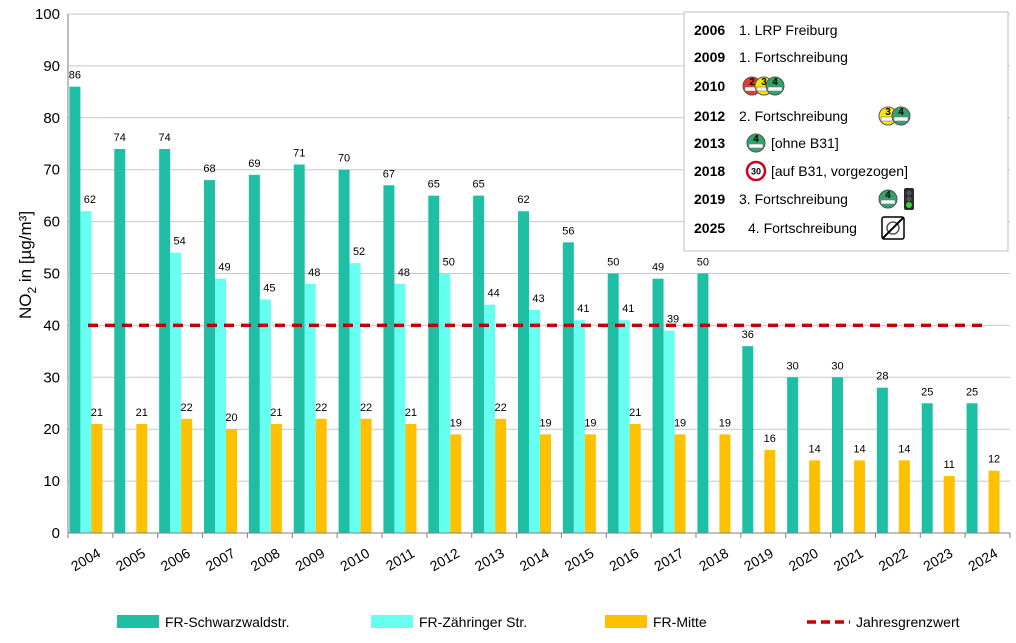  I want to click on data-label: 41, so click(583, 309).